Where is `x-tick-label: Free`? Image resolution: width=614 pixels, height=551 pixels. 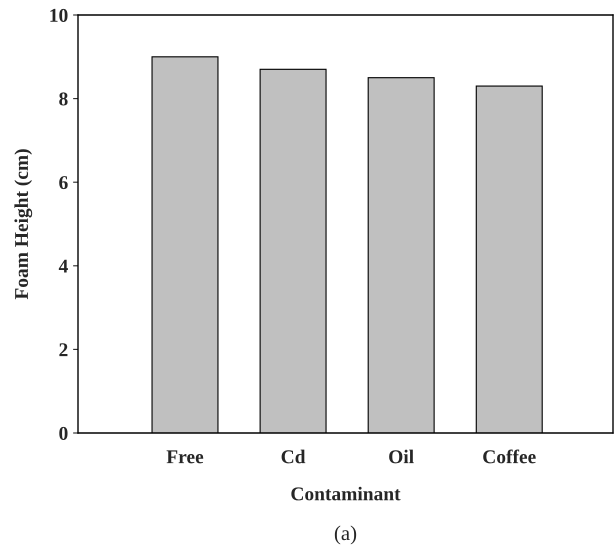 x-tick-label: Free is located at coordinates (185, 457).